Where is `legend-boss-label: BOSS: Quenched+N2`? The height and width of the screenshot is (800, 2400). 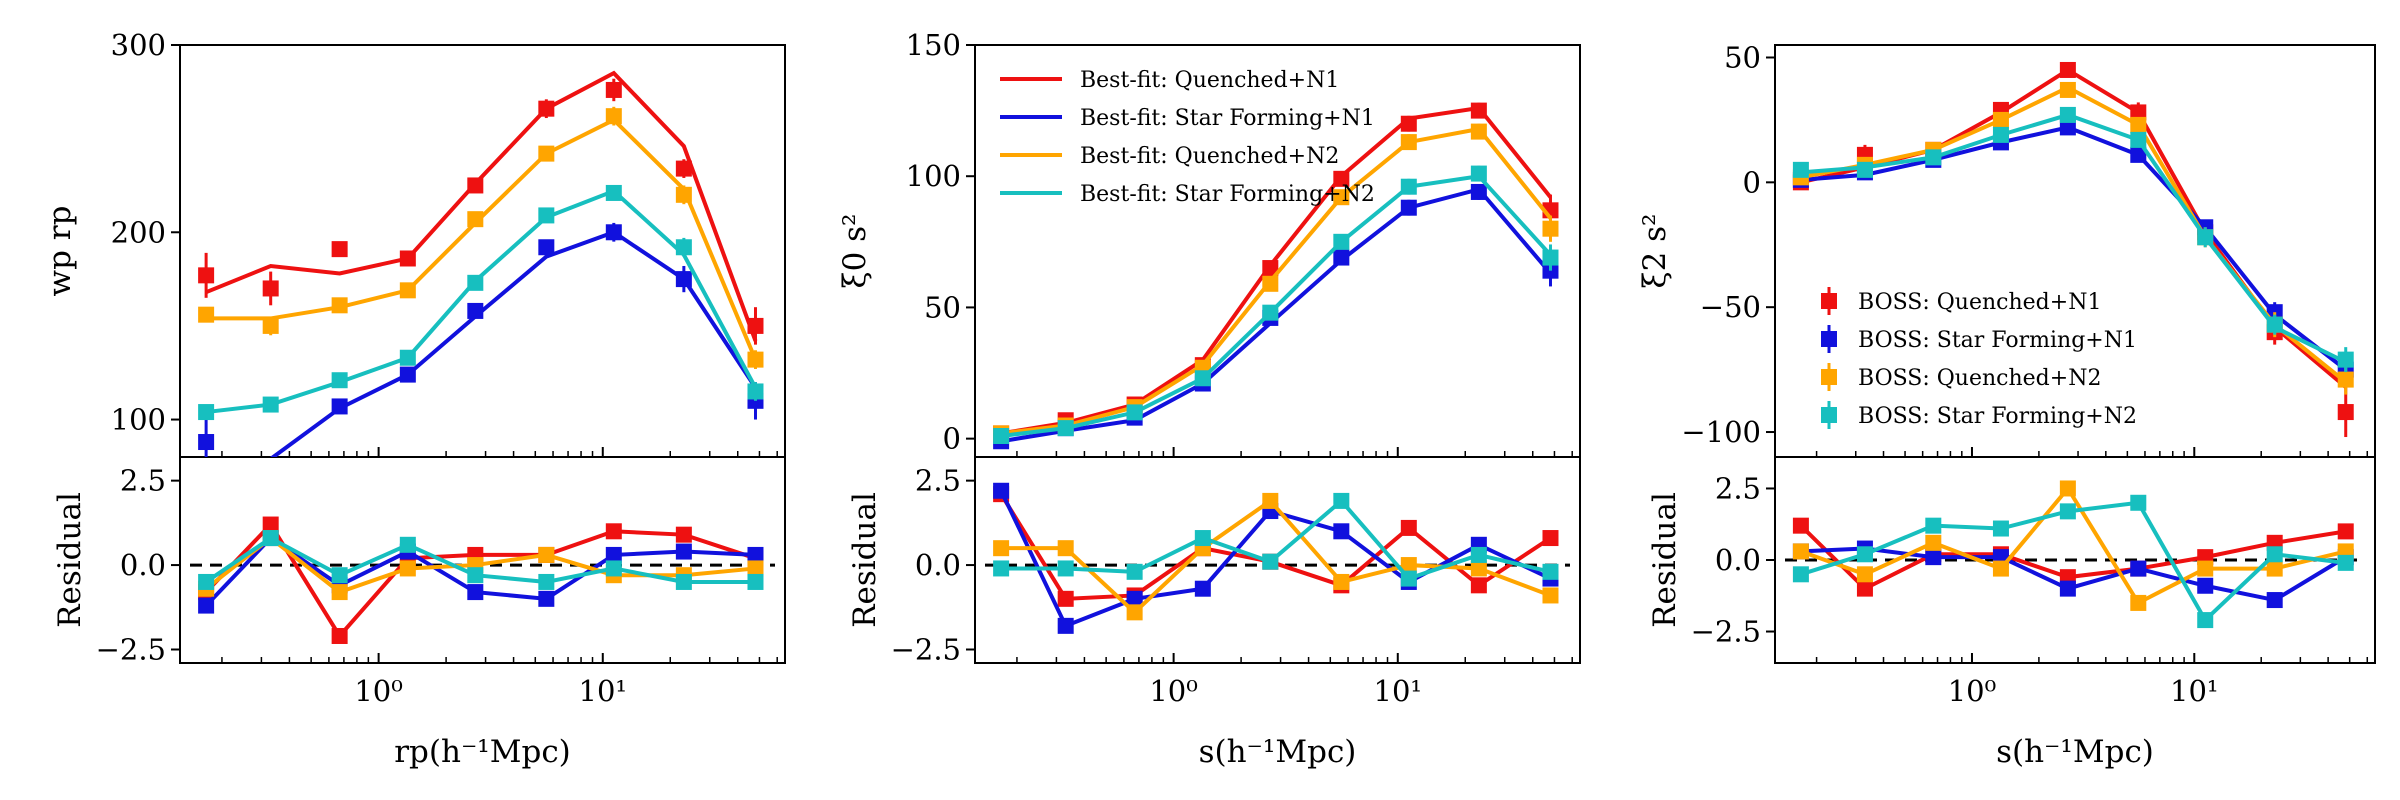 legend-boss-label: BOSS: Quenched+N2 is located at coordinates (1979, 378).